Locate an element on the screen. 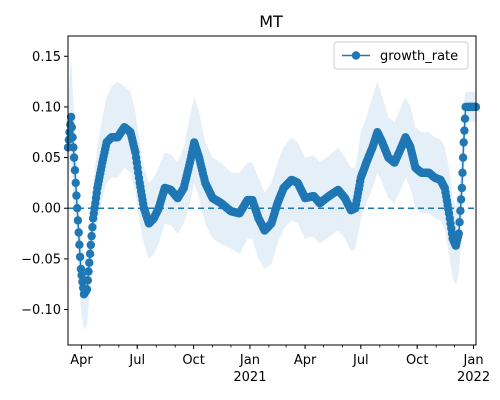 This screenshot has height=400, width=500. y-tick-label: 0.15 is located at coordinates (46, 57).